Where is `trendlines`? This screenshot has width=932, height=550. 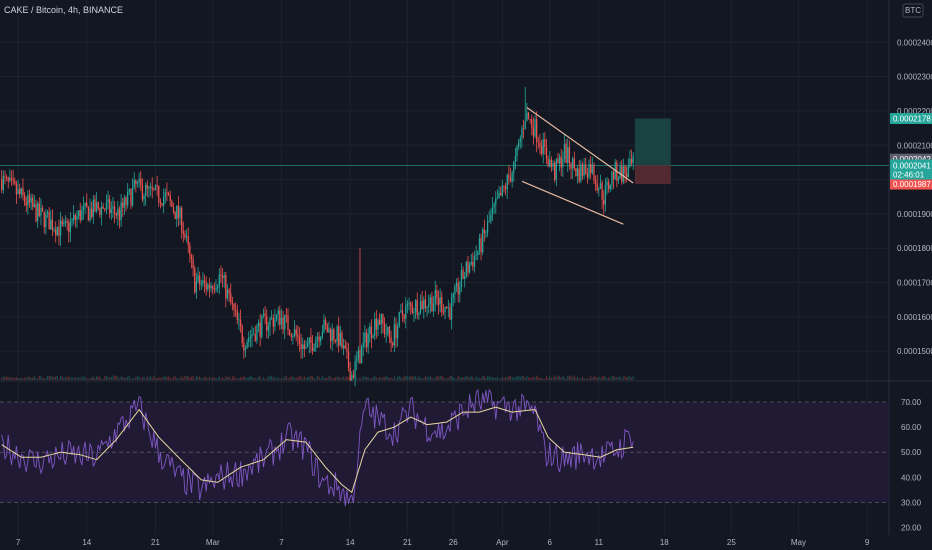
trendlines is located at coordinates (577, 166).